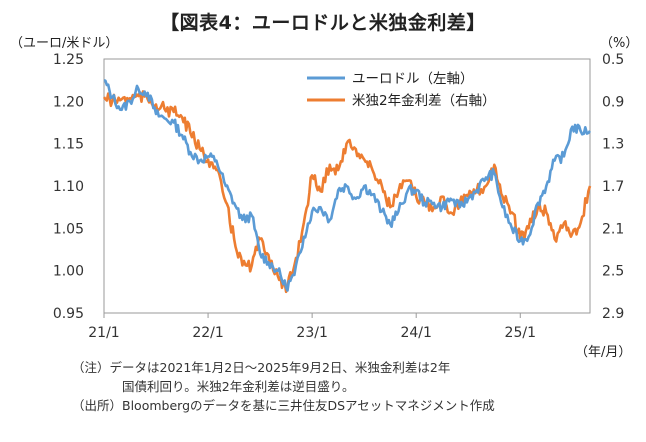  Describe the element at coordinates (415, 333) in the screenshot. I see `x-tick-label: 24/1` at that location.